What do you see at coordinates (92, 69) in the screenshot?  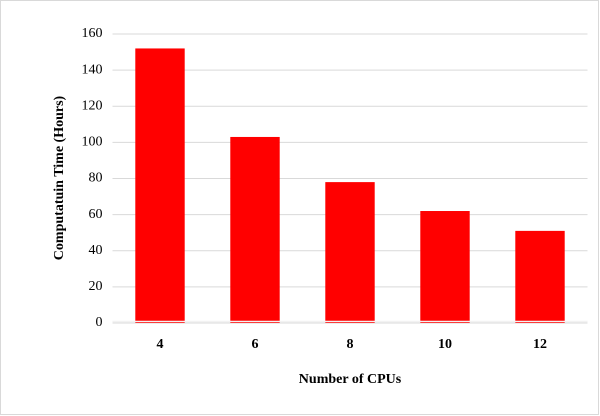 I see `y-tick-label: 140` at bounding box center [92, 69].